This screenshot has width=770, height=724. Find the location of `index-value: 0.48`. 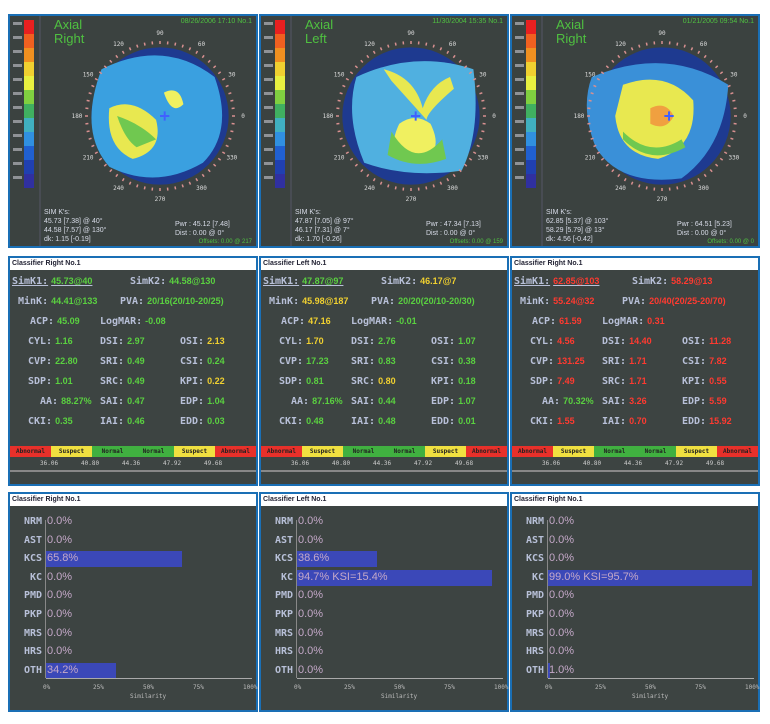

index-value: 0.48 is located at coordinates (315, 421).